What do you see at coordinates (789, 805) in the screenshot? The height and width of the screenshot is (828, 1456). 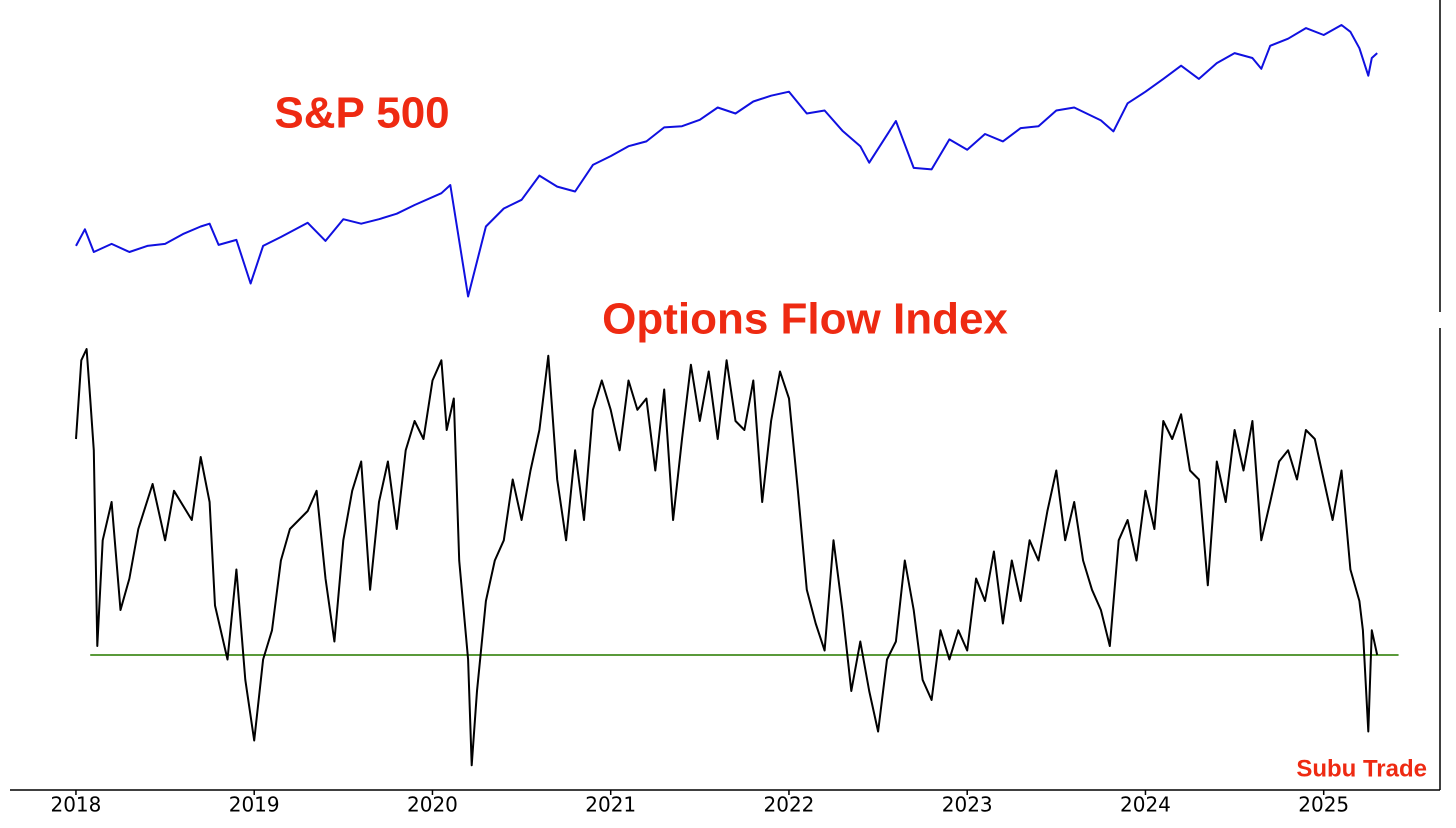 I see `x-tick-label: 2022` at bounding box center [789, 805].